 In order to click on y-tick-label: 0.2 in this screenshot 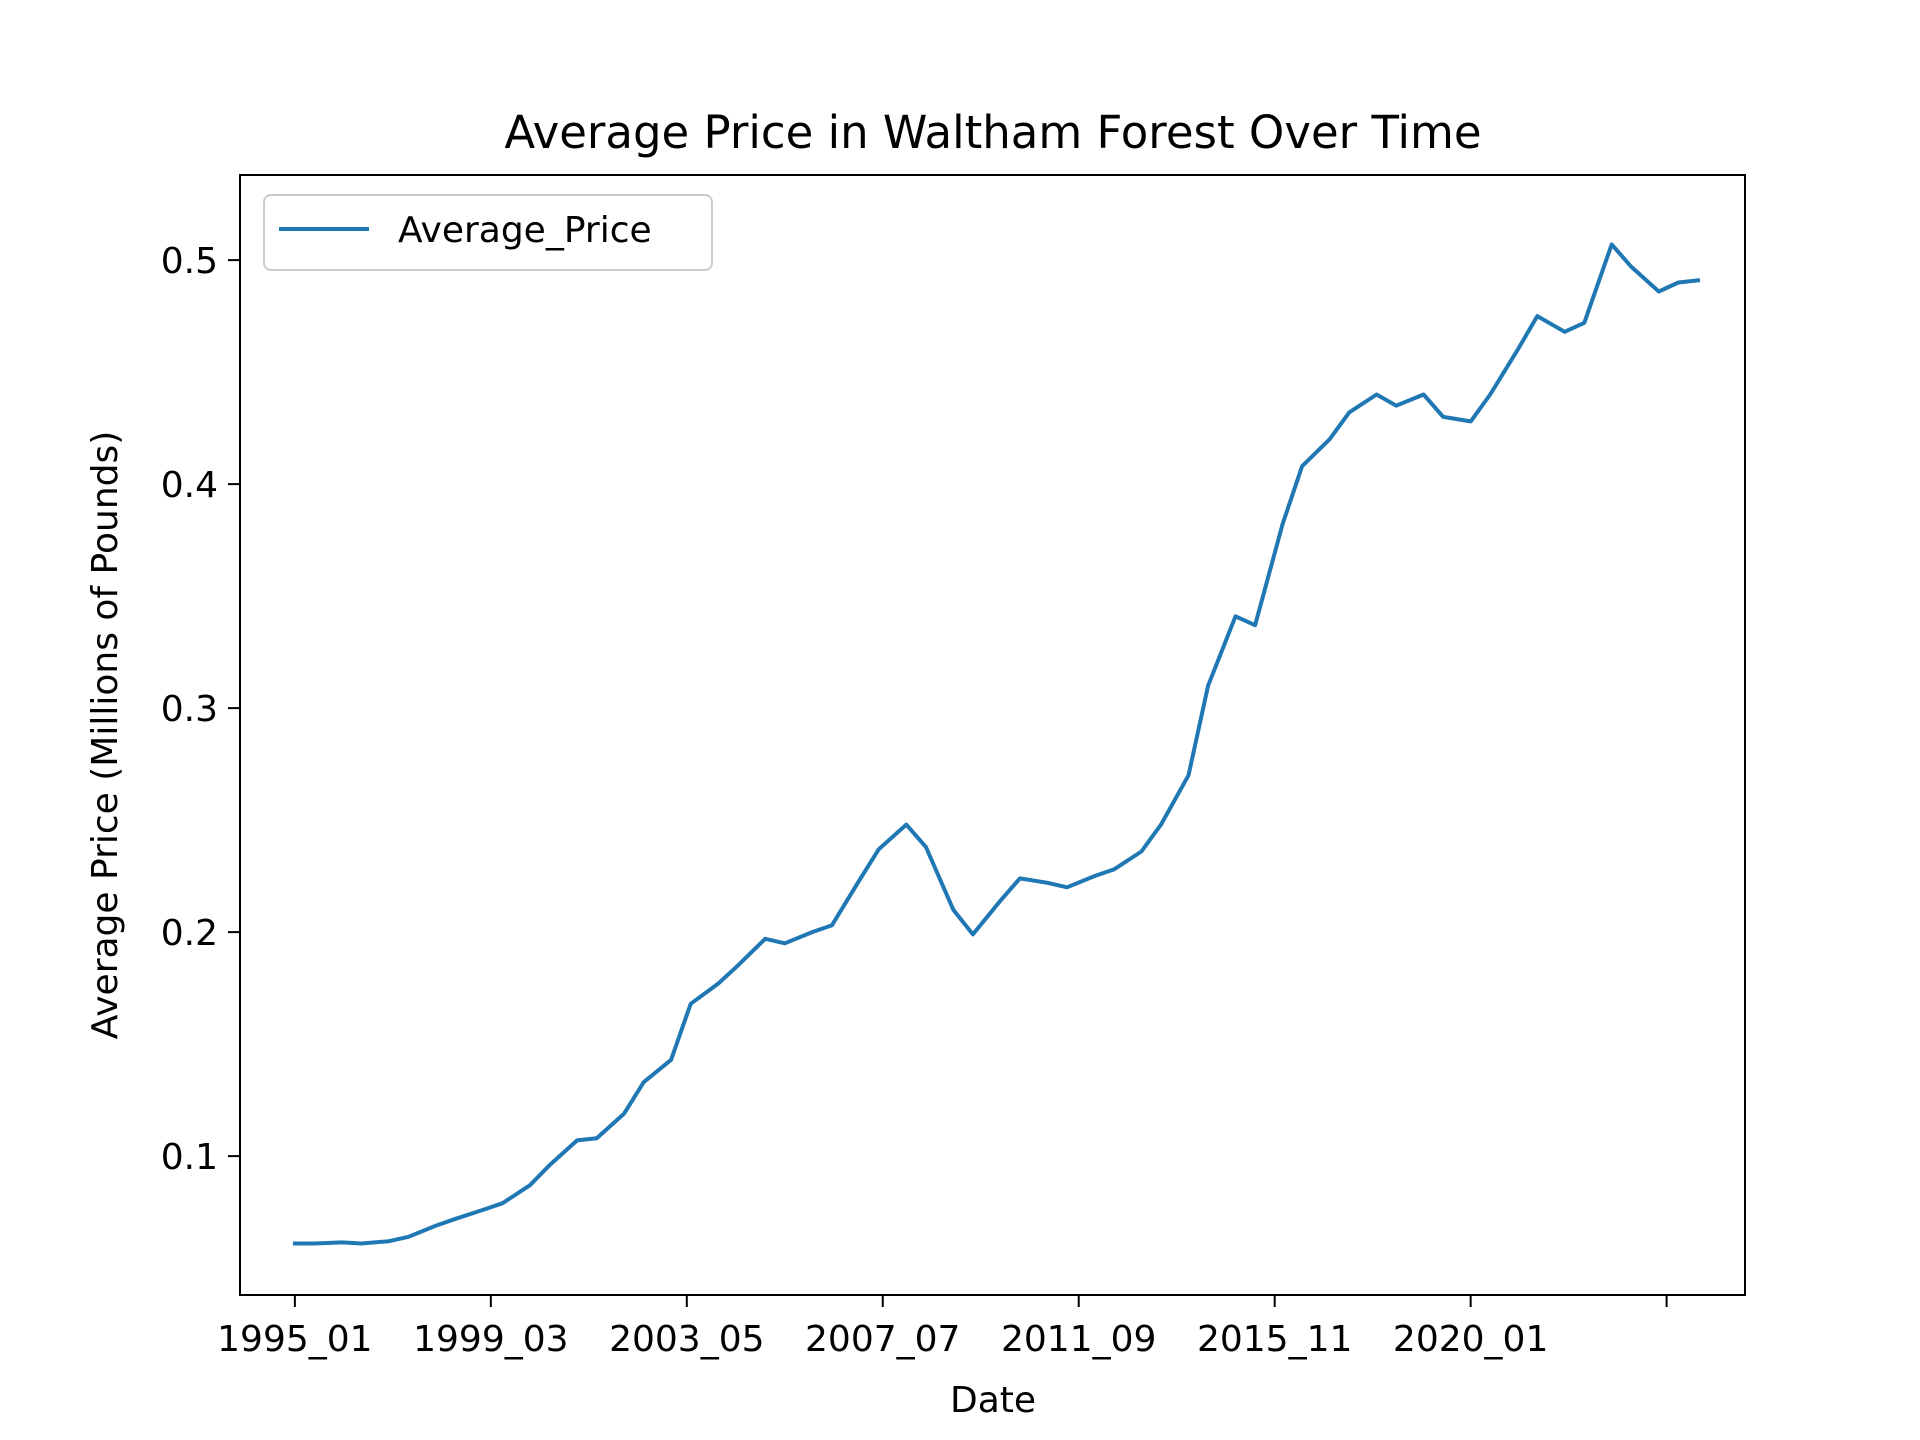, I will do `click(189, 933)`.